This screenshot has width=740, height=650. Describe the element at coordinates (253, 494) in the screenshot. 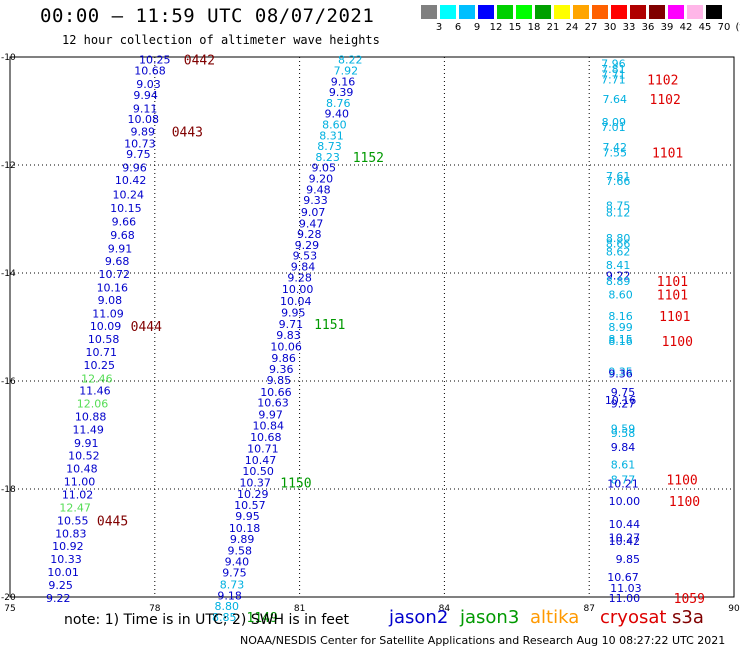

I see `wave-height-value: 10.29` at that location.